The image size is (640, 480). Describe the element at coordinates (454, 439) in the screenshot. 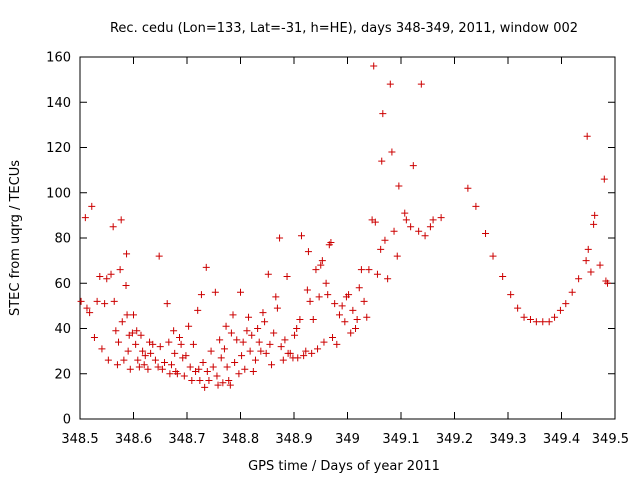

I see `x-tick-label: 349.2` at that location.